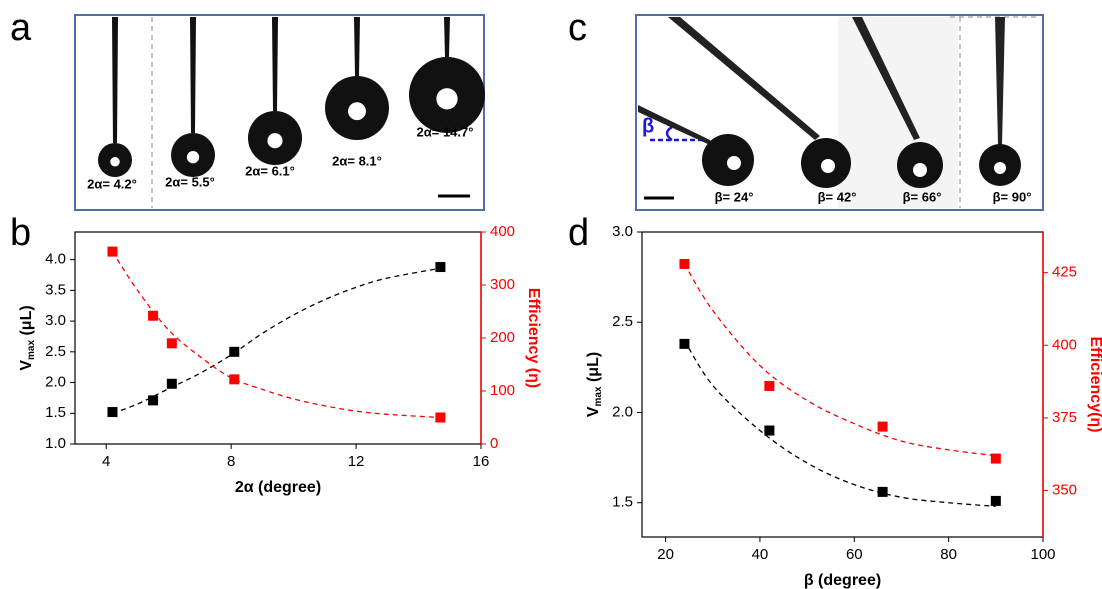 This screenshot has width=1102, height=589. I want to click on panel-label: a, so click(21, 28).